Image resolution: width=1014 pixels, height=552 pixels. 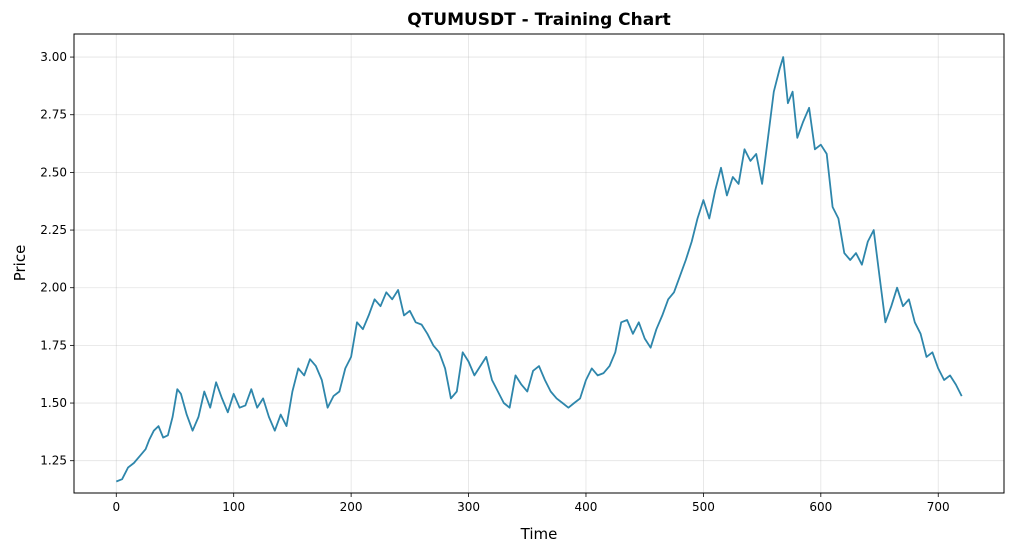 What do you see at coordinates (351, 507) in the screenshot?
I see `x-tick-label: 200` at bounding box center [351, 507].